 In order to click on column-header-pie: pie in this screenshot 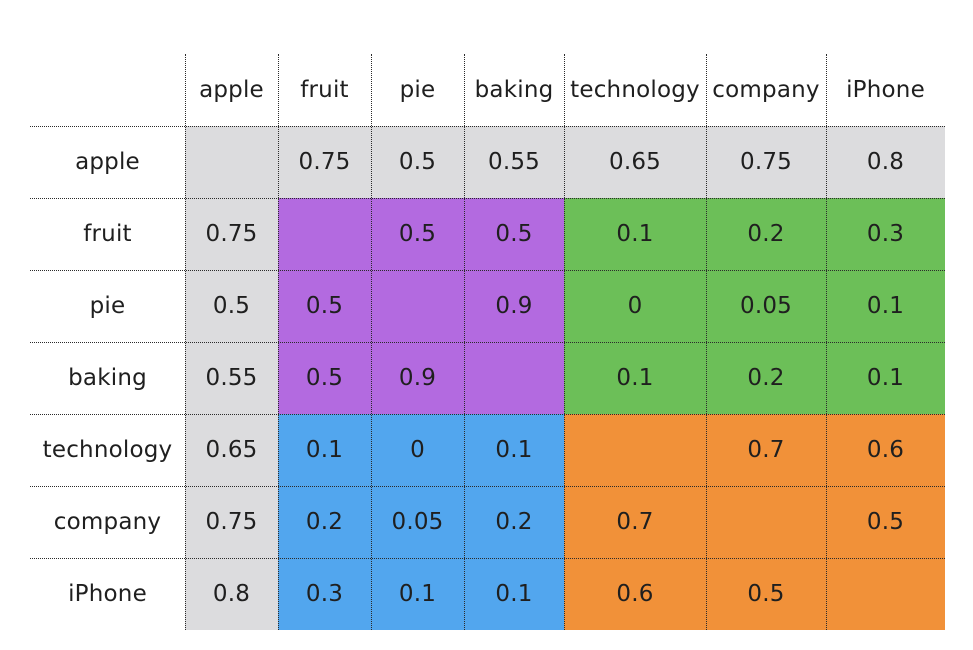, I will do `click(417, 90)`.